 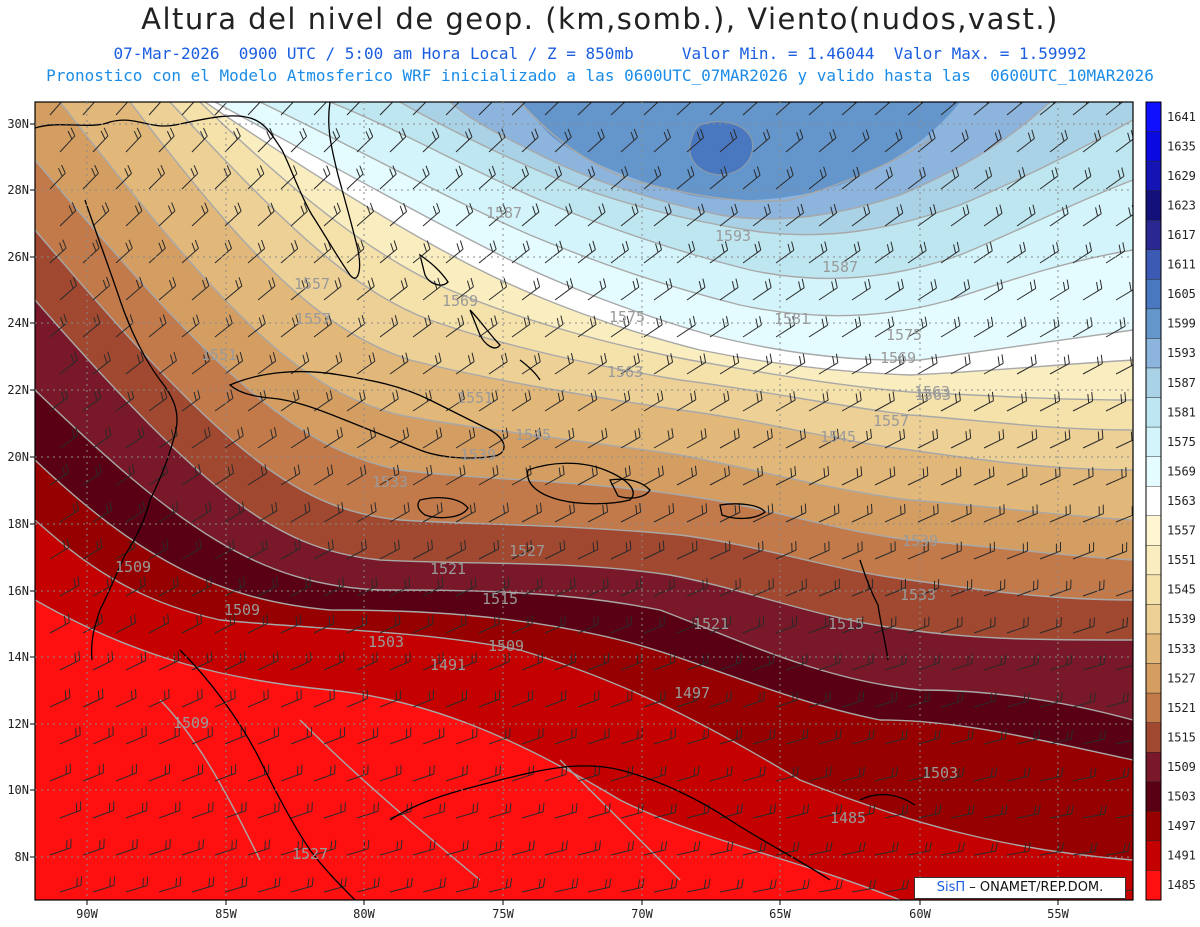 What do you see at coordinates (840, 267) in the screenshot?
I see `contour-label: 1587` at bounding box center [840, 267].